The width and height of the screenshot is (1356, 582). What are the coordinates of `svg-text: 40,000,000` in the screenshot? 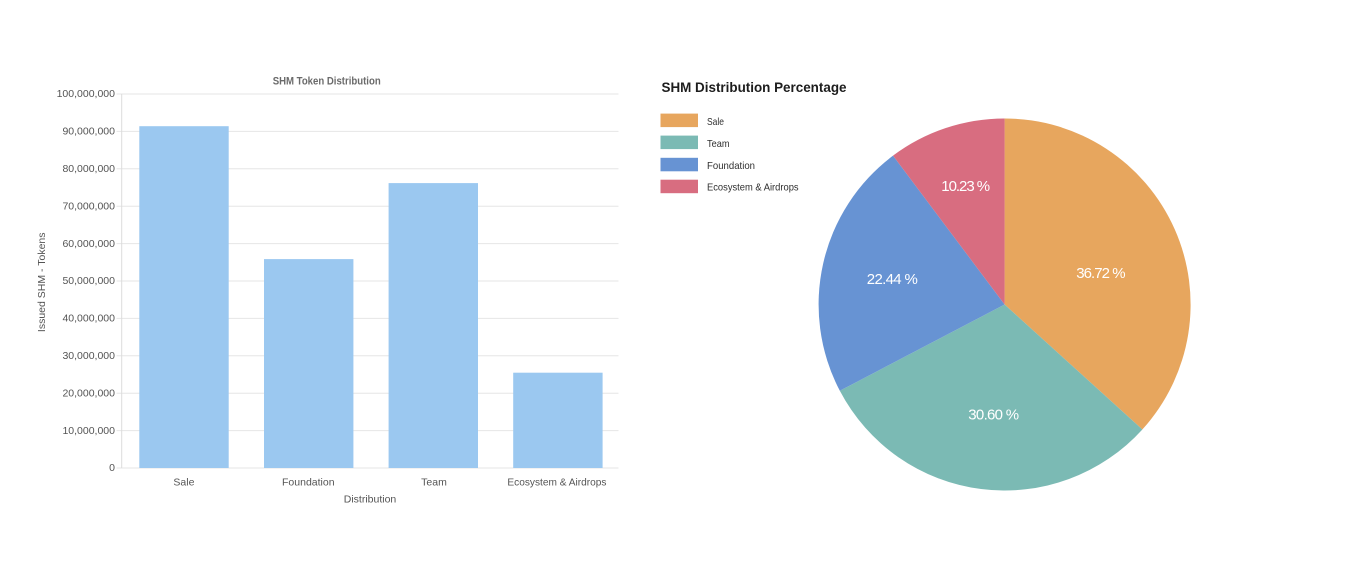 It's located at (88, 319).